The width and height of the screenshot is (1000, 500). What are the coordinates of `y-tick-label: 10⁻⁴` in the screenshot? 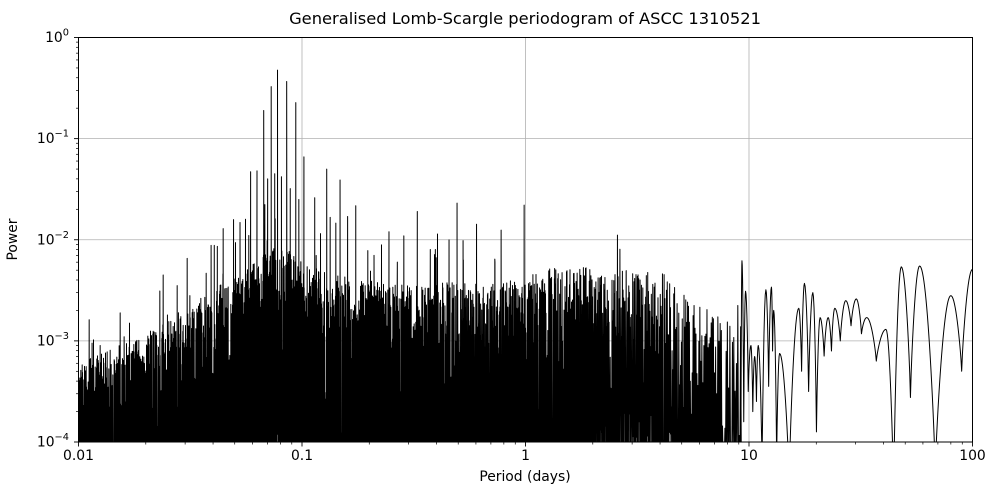 It's located at (53, 441).